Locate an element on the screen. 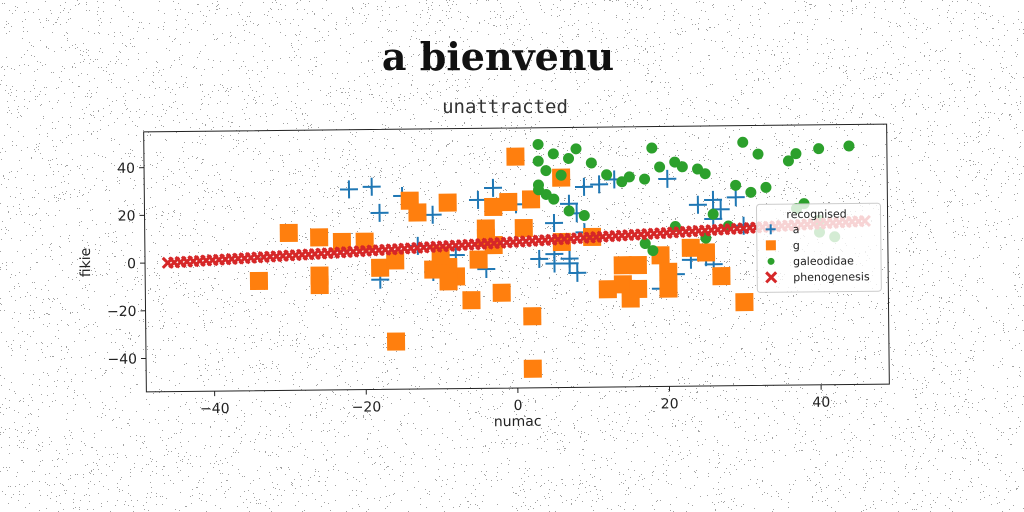 The height and width of the screenshot is (512, 1024). y-tick-label: −40 is located at coordinates (122, 360).